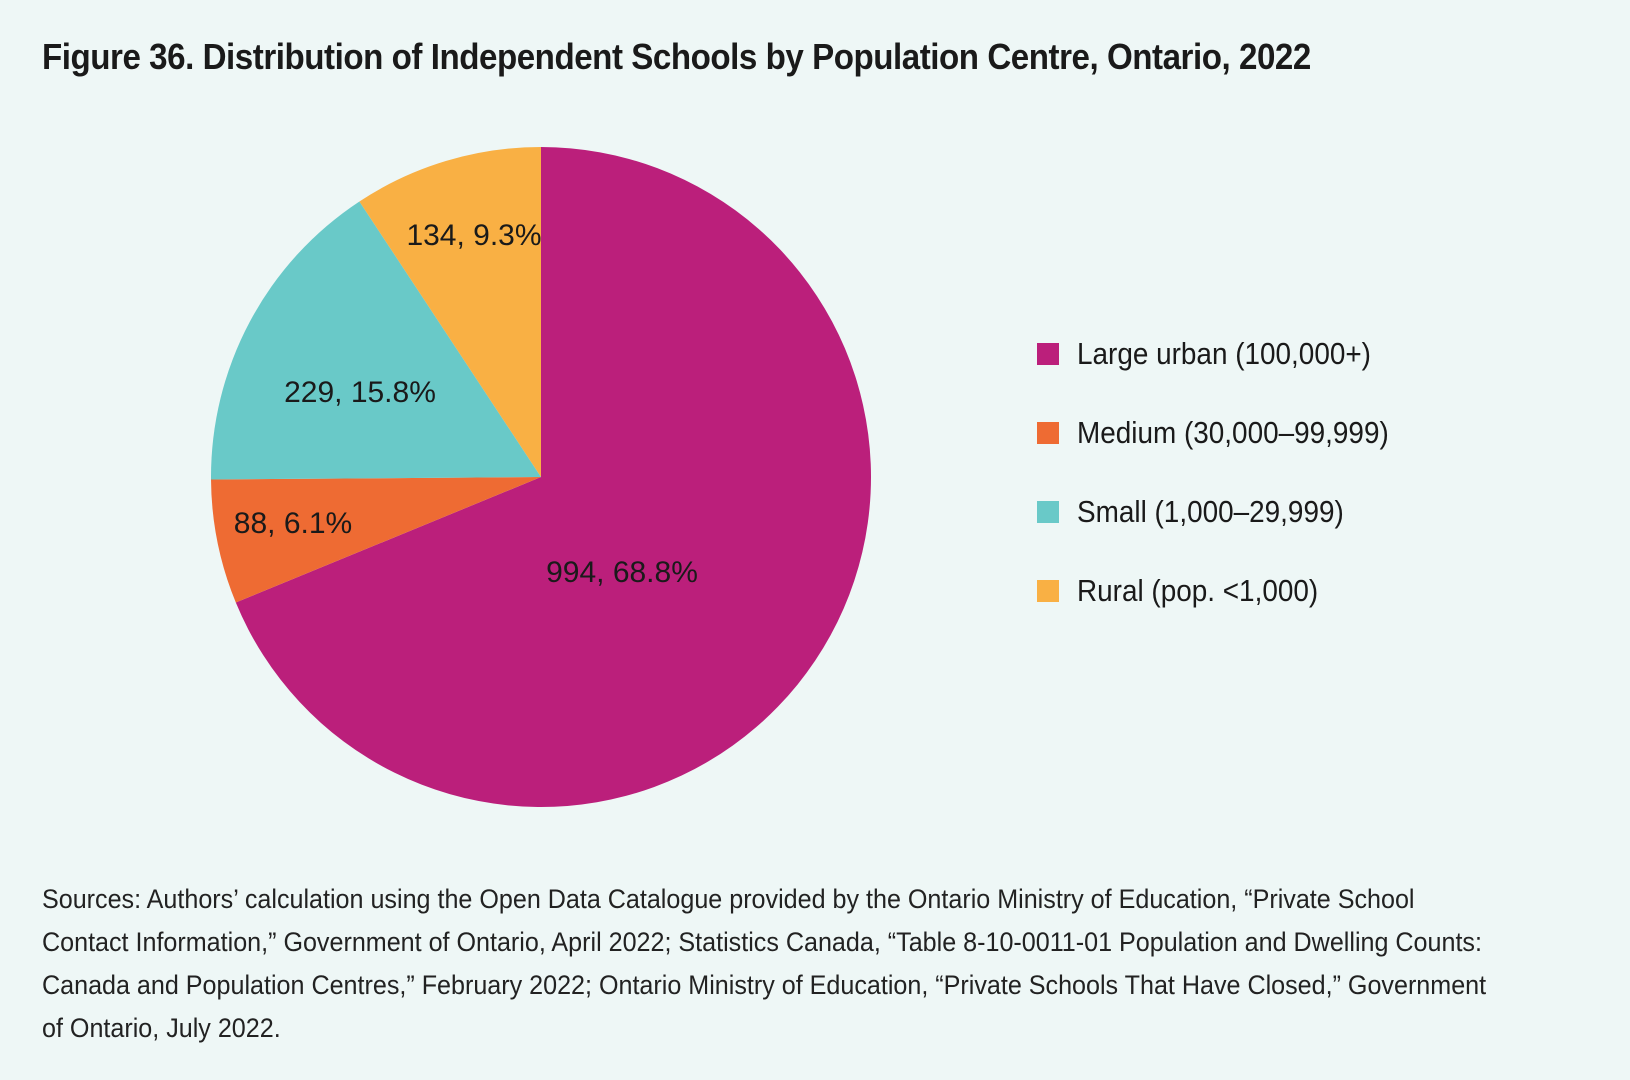  What do you see at coordinates (473, 235) in the screenshot?
I see `slice-label-4: 134, 9.3%` at bounding box center [473, 235].